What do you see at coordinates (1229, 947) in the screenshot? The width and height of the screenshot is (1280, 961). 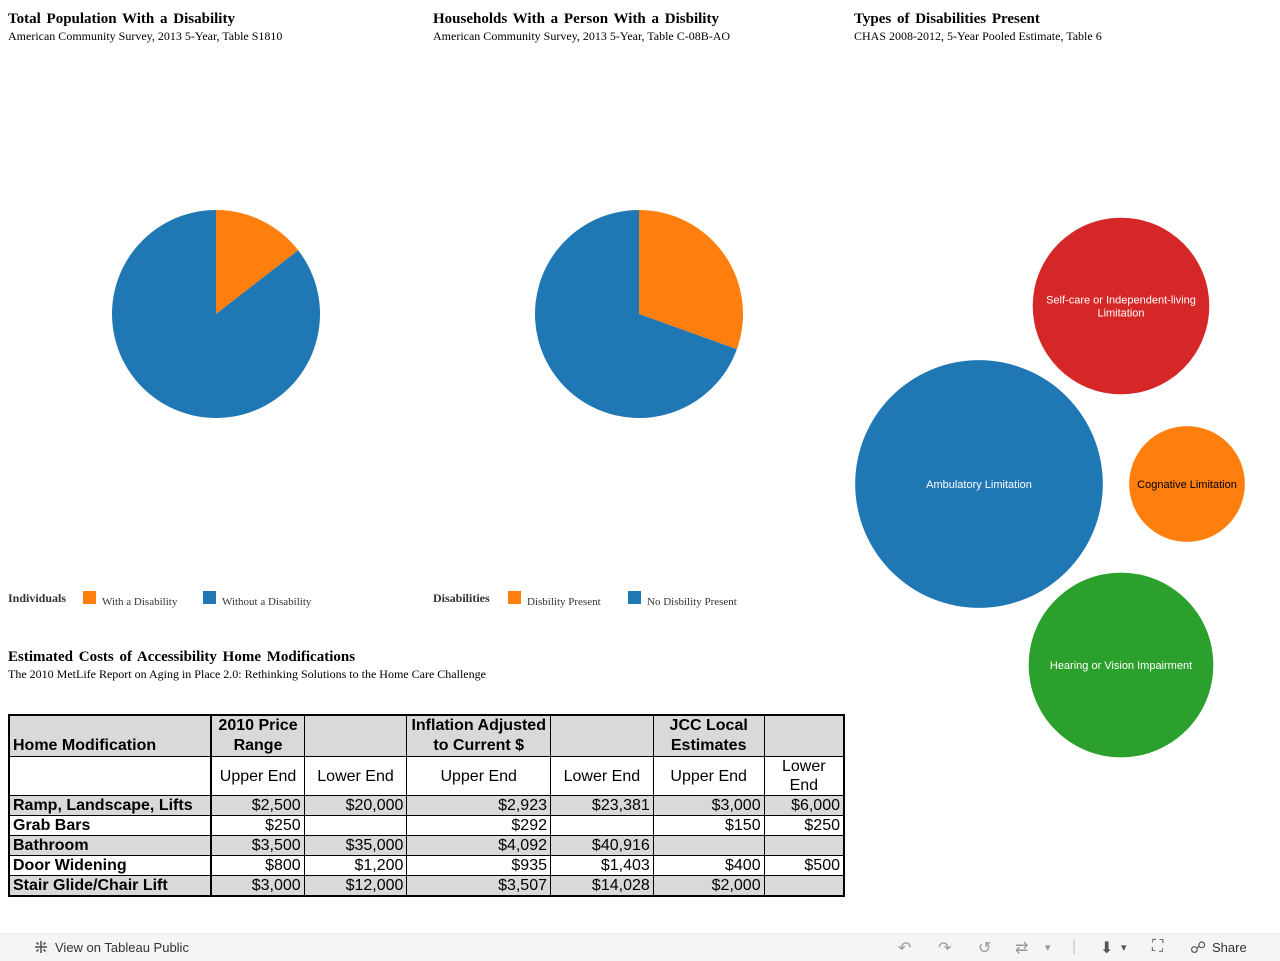 I see `share-button: Share` at bounding box center [1229, 947].